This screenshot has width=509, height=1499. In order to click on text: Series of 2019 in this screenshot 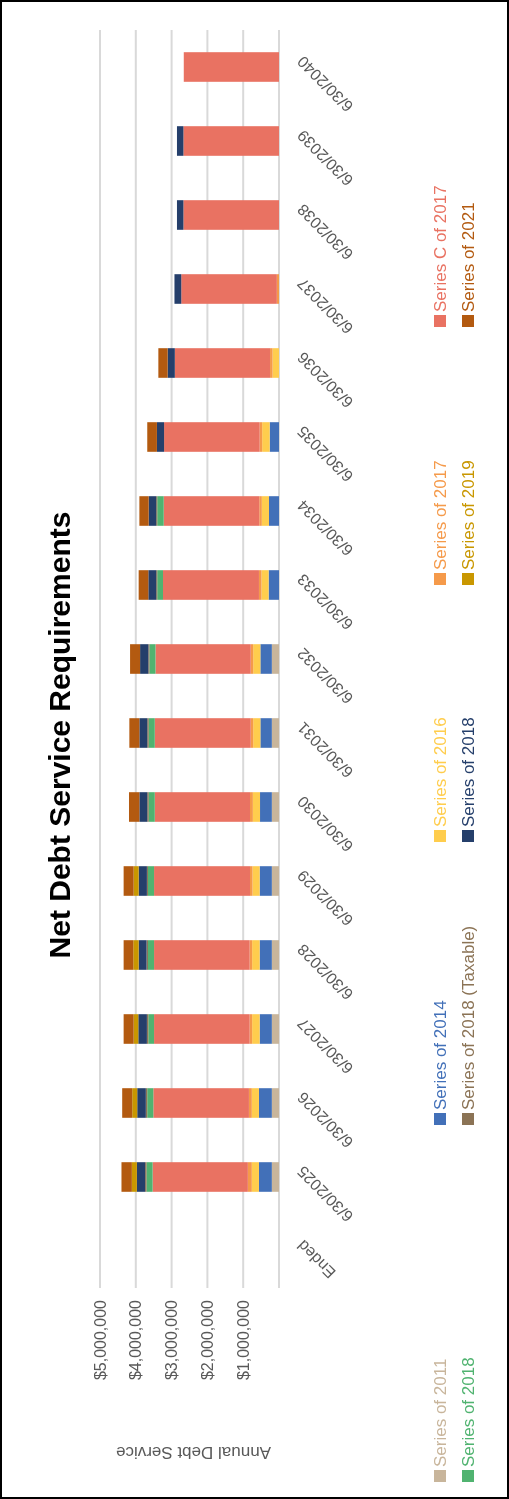, I will do `click(468, 515)`.